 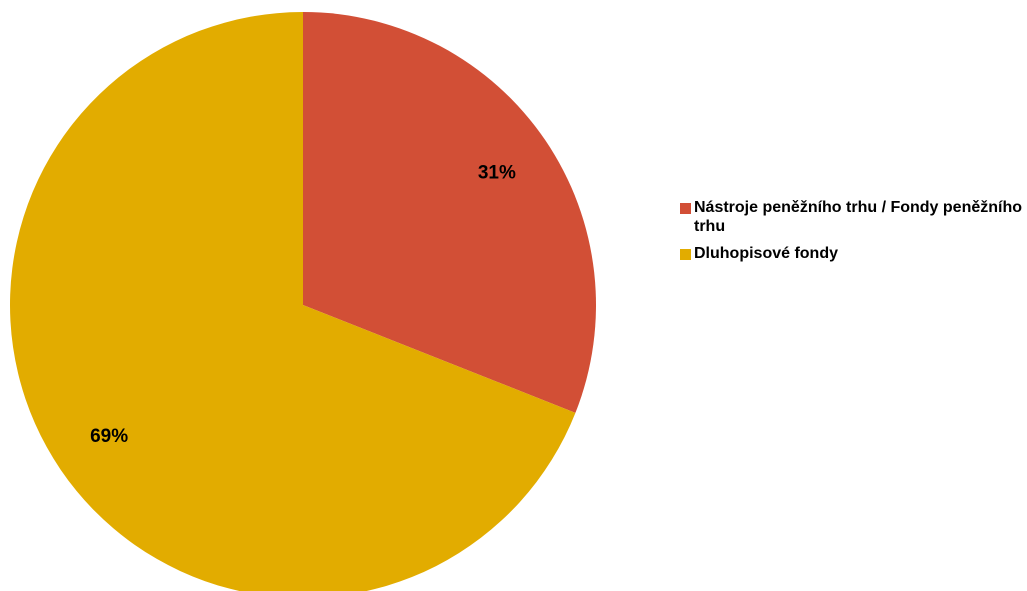 I want to click on legend-label: Dluhopisové fondy, so click(x=766, y=253).